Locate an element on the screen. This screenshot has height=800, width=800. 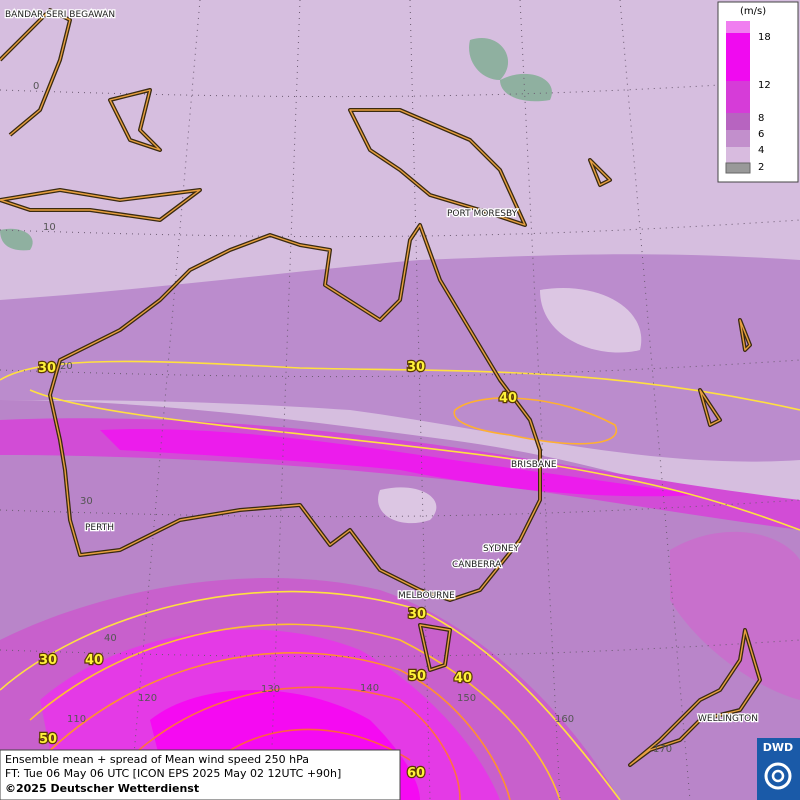
city-label: MELBOURNE is located at coordinates (426, 596).